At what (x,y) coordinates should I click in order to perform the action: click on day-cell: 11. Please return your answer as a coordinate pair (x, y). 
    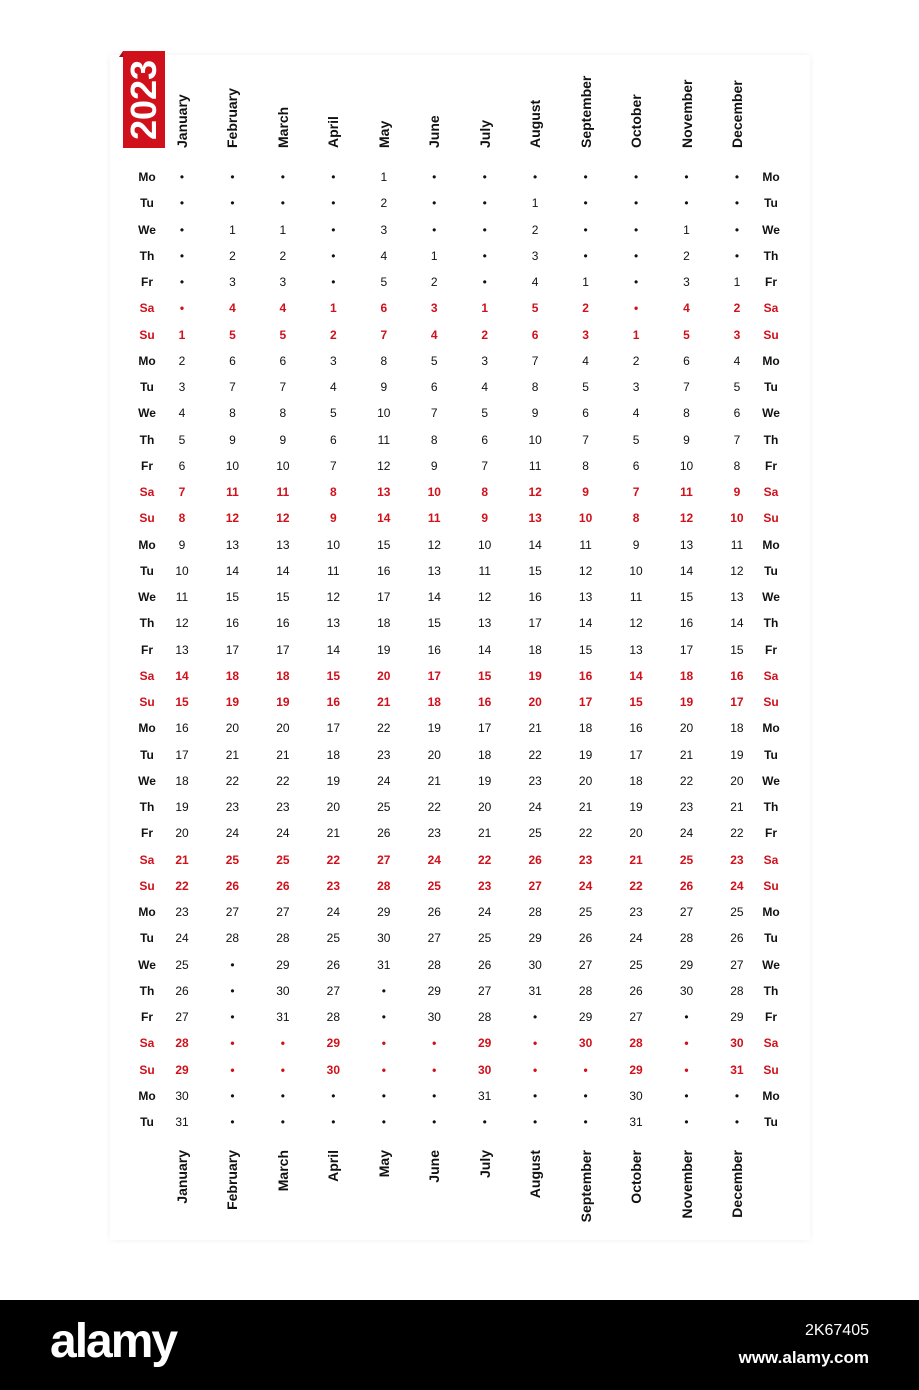
    Looking at the image, I should click on (585, 544).